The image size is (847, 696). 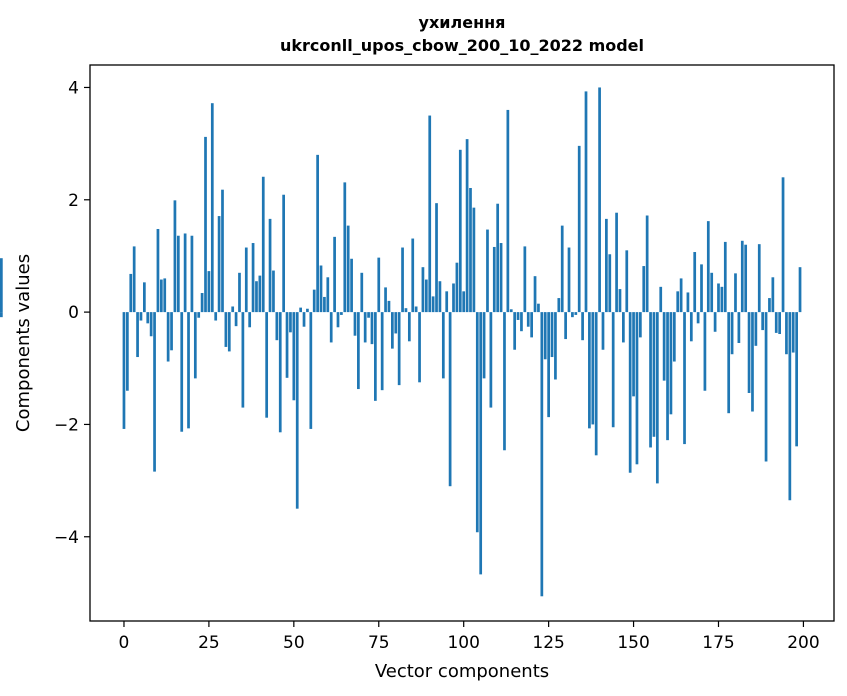 What do you see at coordinates (23, 343) in the screenshot?
I see `y-axis-label: Components values` at bounding box center [23, 343].